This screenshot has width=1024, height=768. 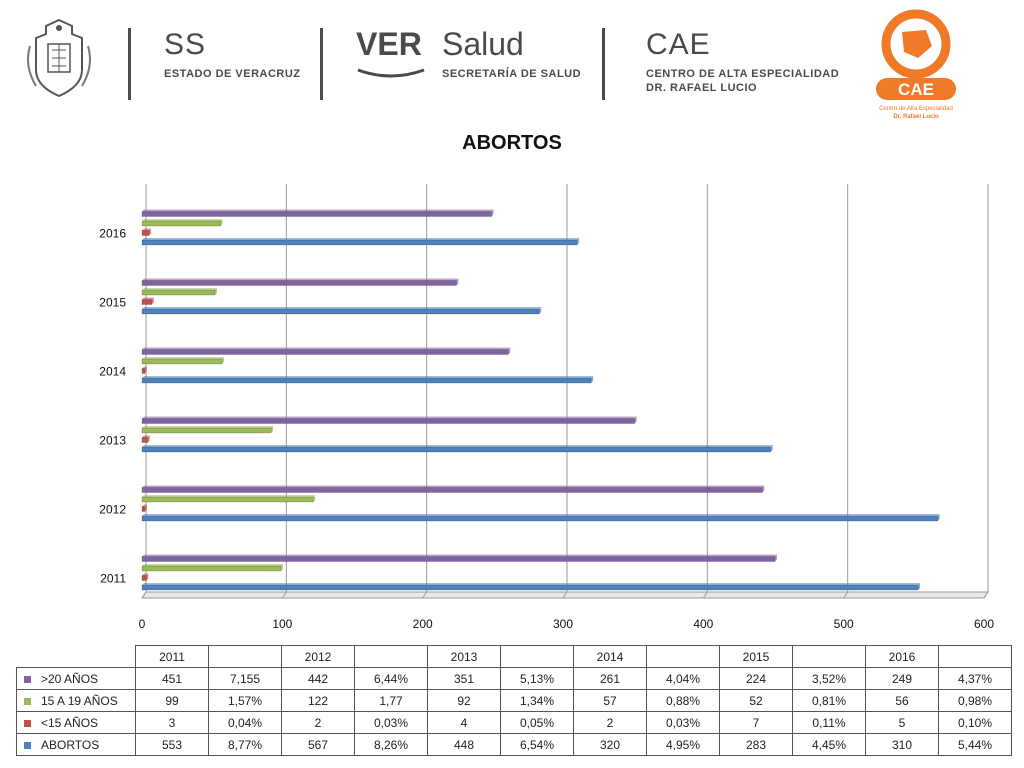 What do you see at coordinates (391, 700) in the screenshot?
I see `table-cell: 1,77` at bounding box center [391, 700].